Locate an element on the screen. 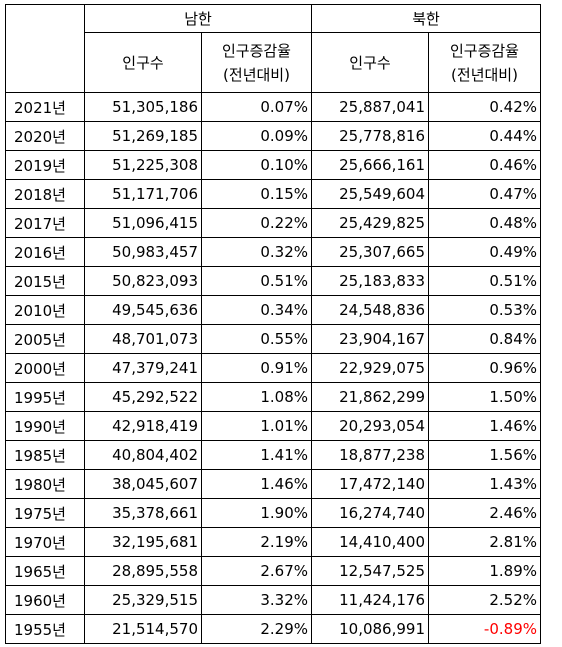 The image size is (562, 647). north-population-cell: 16,274,740 is located at coordinates (370, 513).